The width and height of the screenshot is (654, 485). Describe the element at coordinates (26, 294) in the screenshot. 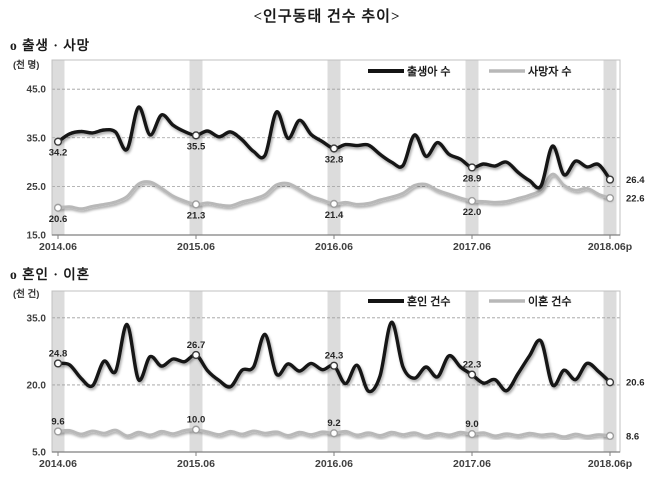

I see `axis-unit-label: (천 건)` at that location.